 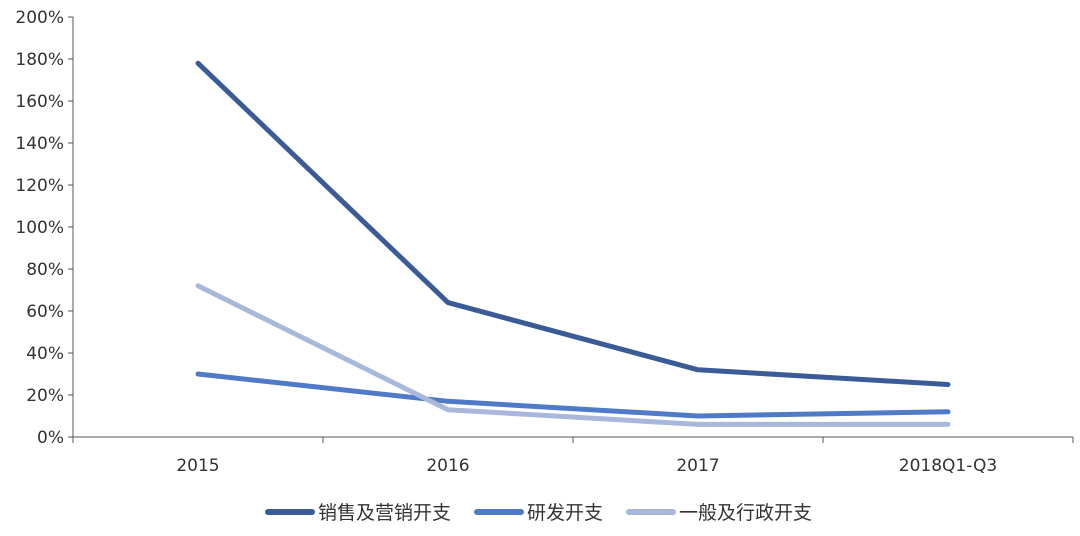 I want to click on y-tick-label: 100%, so click(x=39, y=228).